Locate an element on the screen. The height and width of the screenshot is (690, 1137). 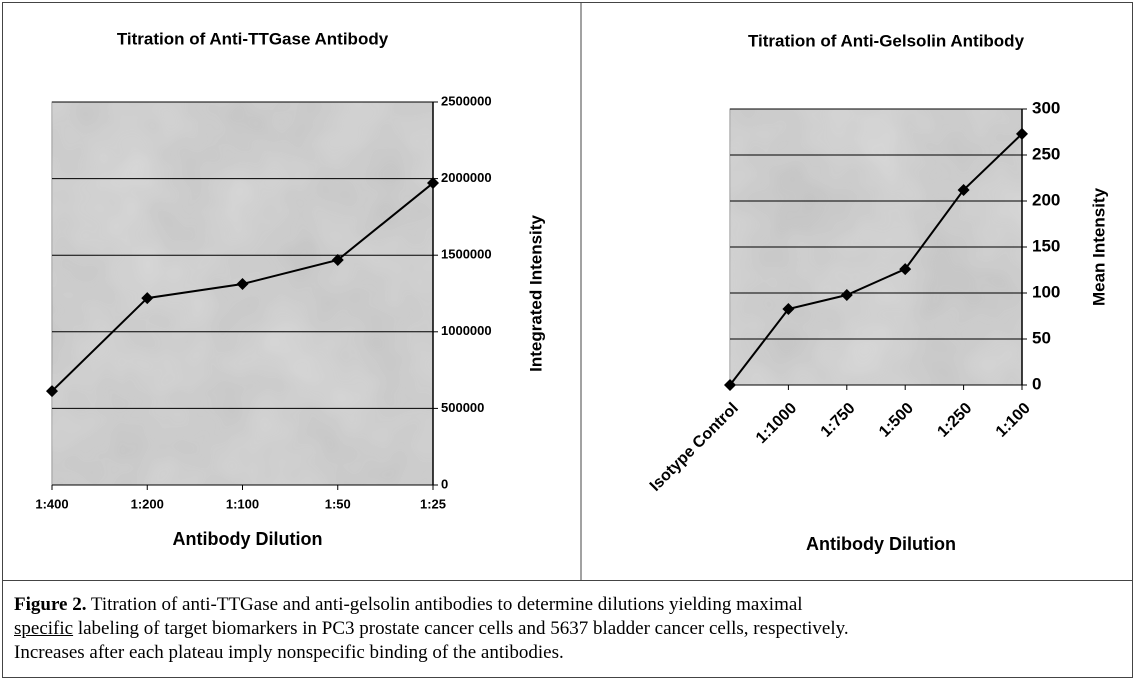
x-tick-label: 1:1000 is located at coordinates (776, 423).